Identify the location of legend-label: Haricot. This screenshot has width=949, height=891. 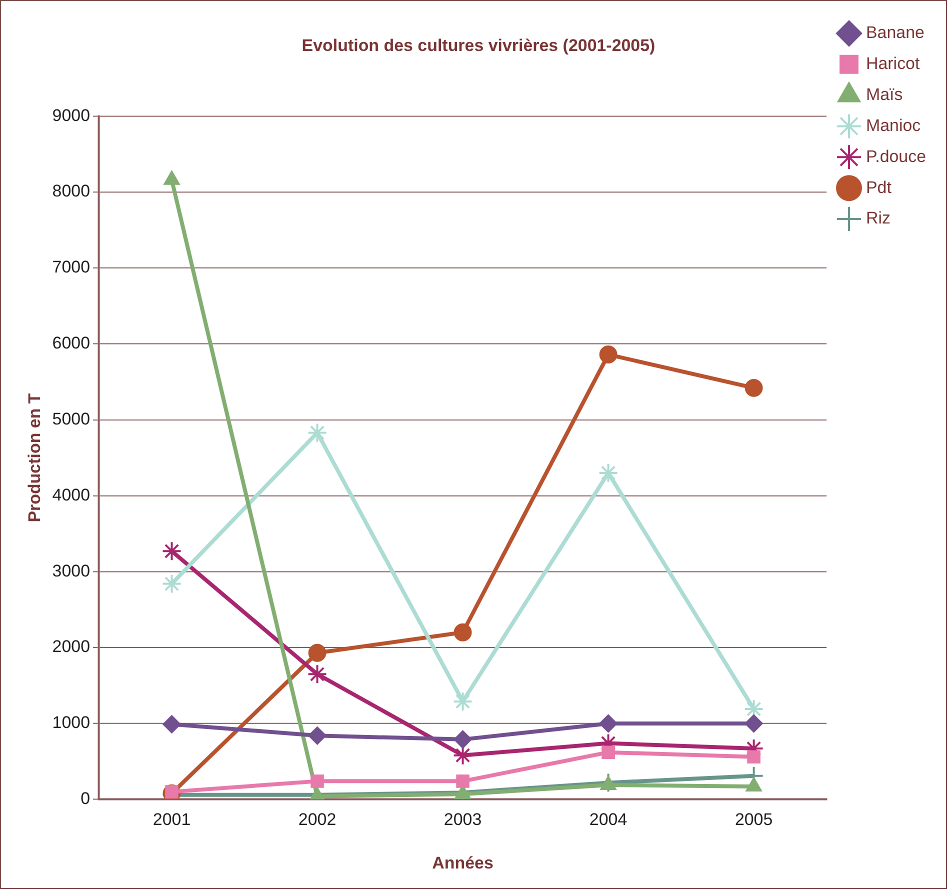
(893, 64).